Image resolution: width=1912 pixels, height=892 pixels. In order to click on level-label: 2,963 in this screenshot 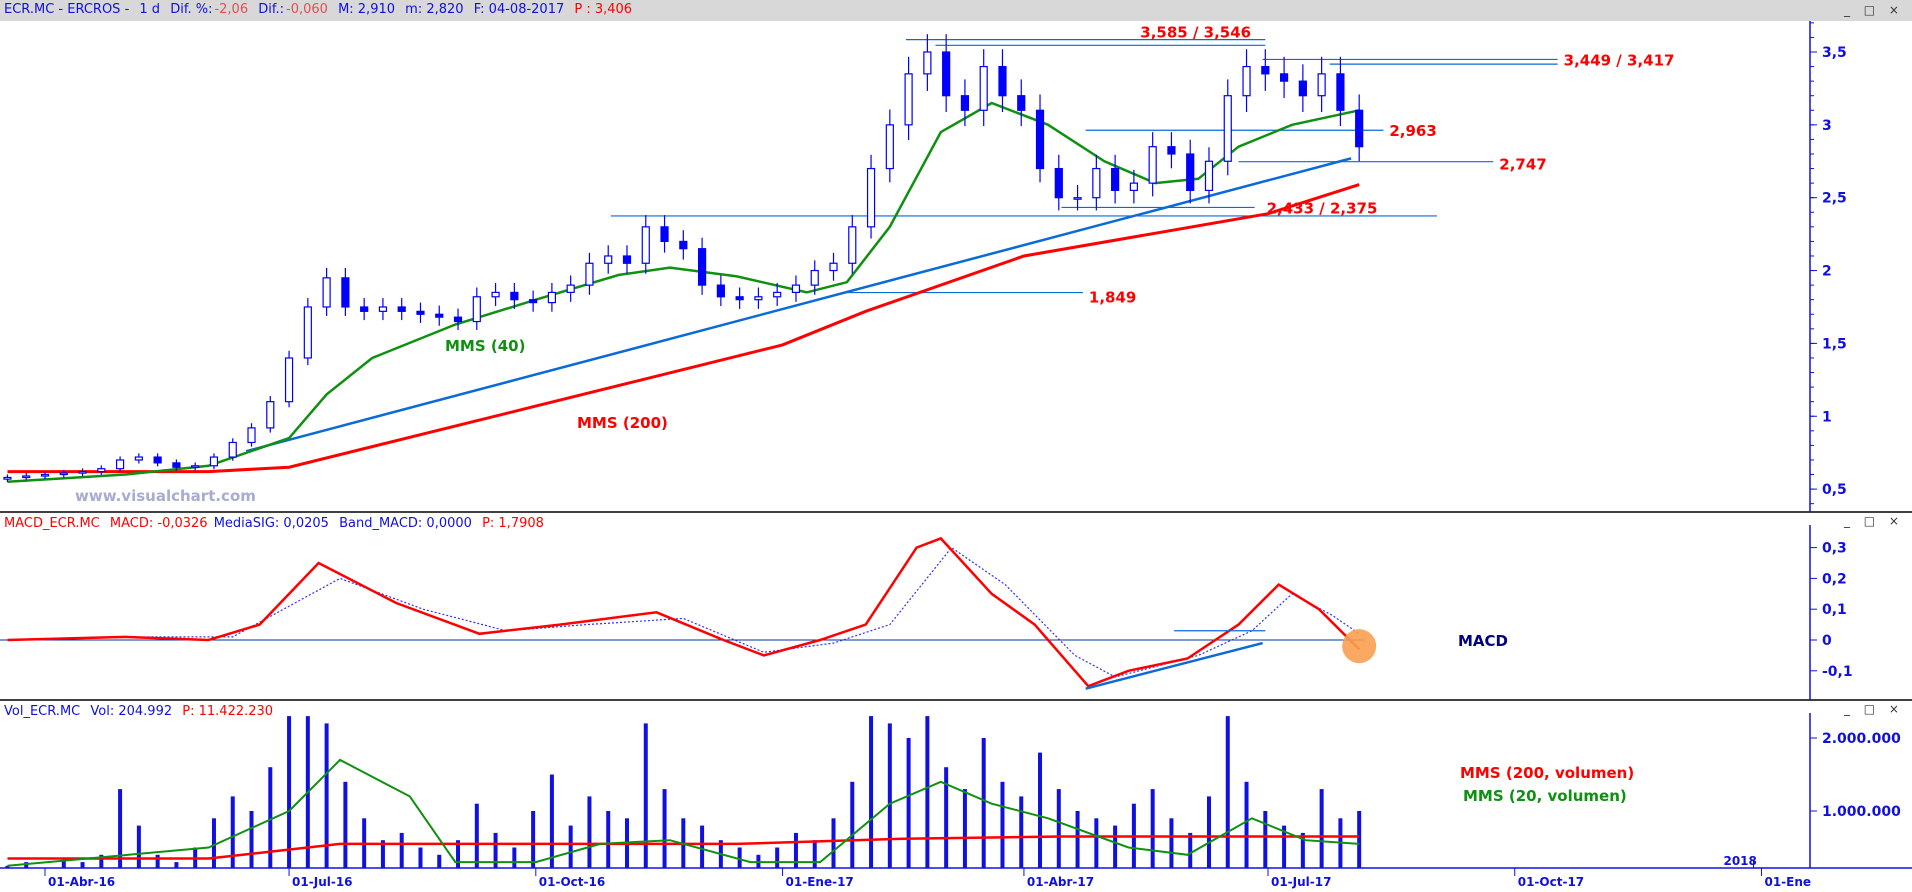, I will do `click(1412, 131)`.